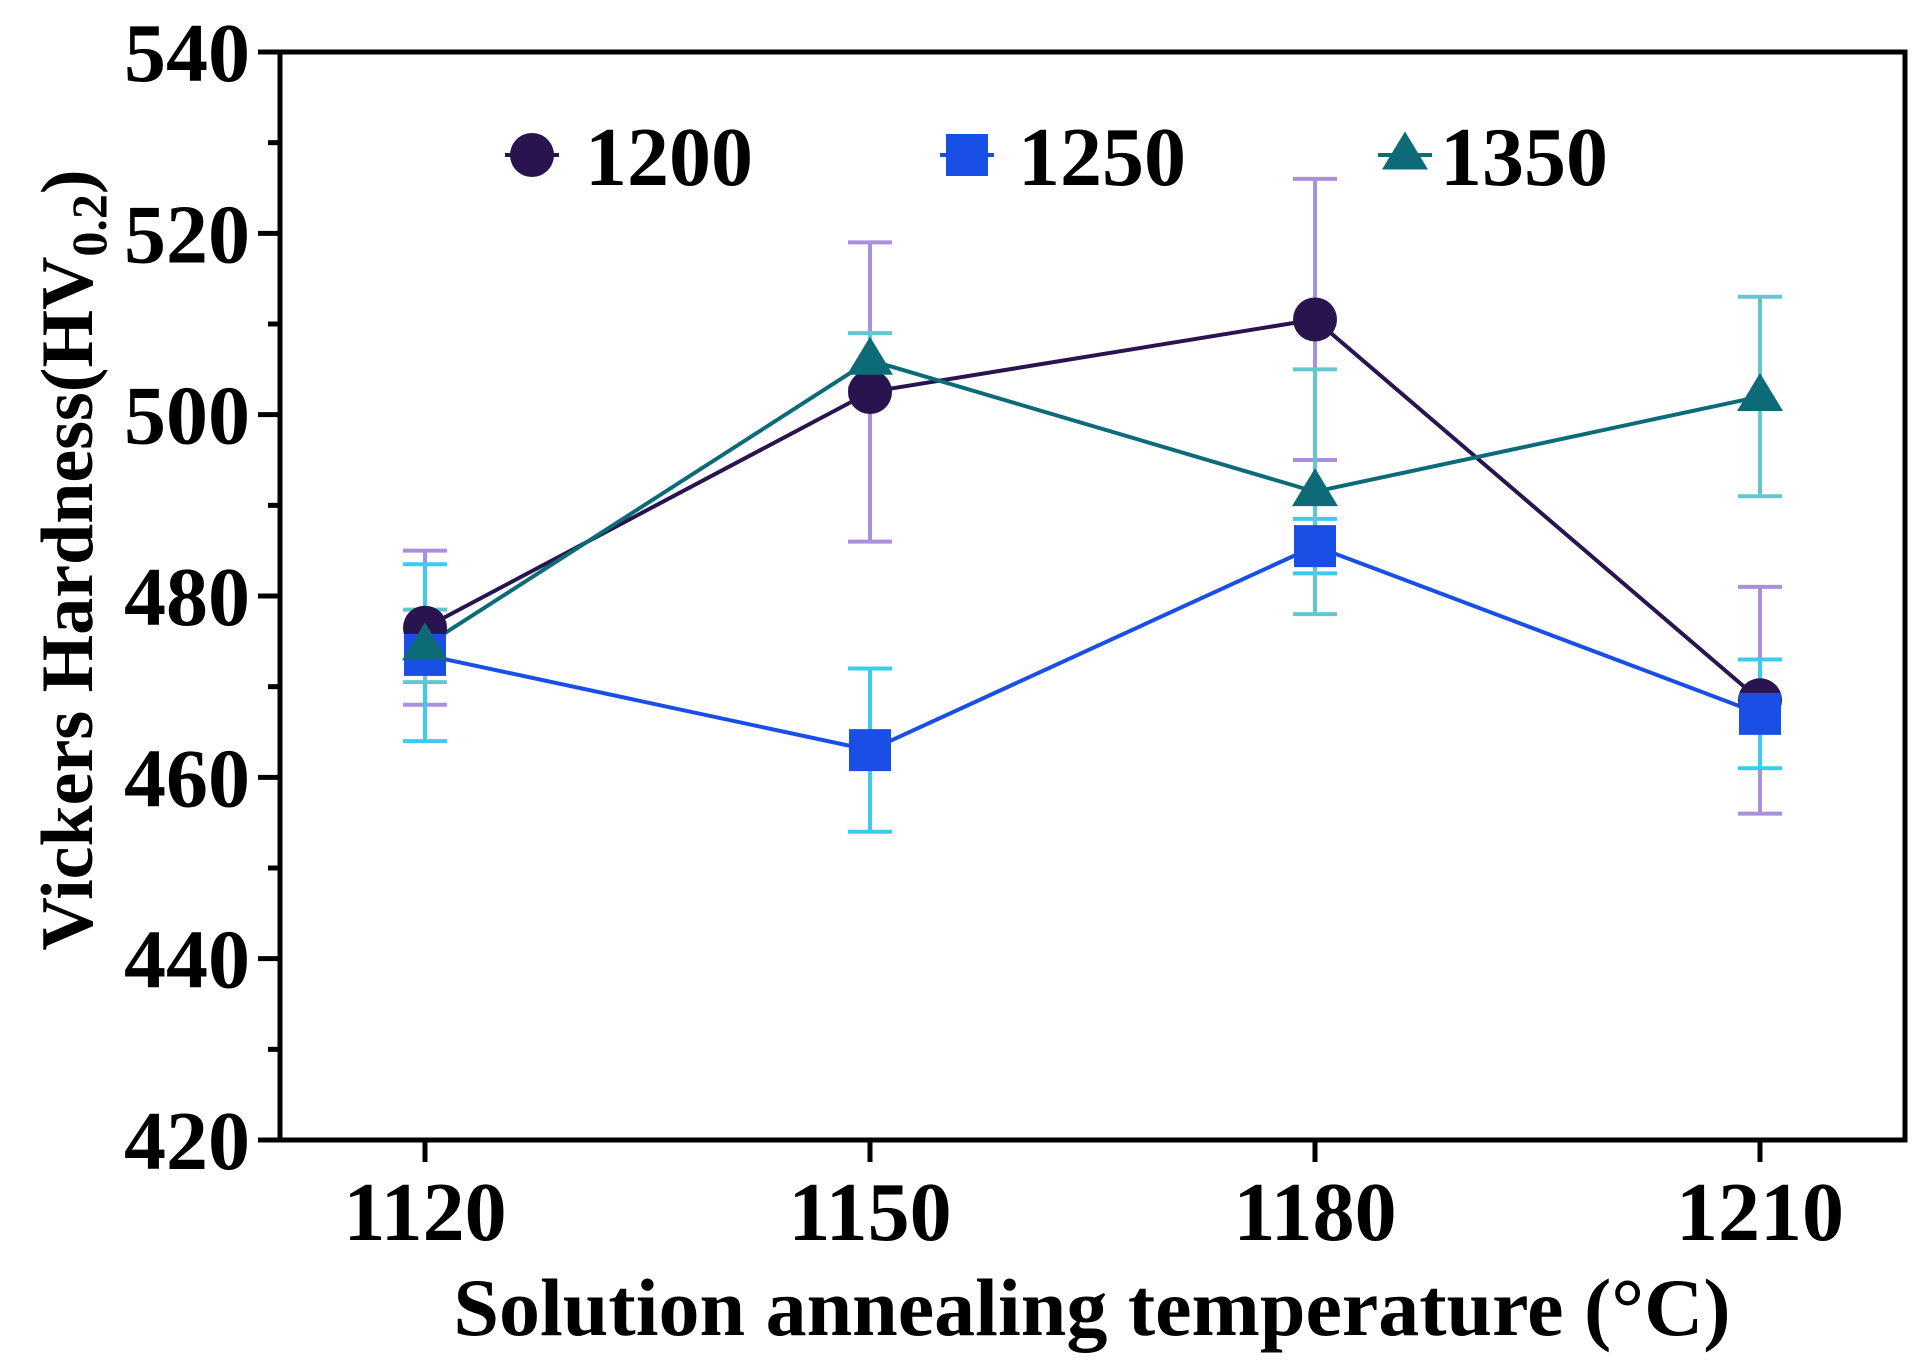 Image resolution: width=1924 pixels, height=1368 pixels. I want to click on y-tick-label: 420, so click(187, 1141).